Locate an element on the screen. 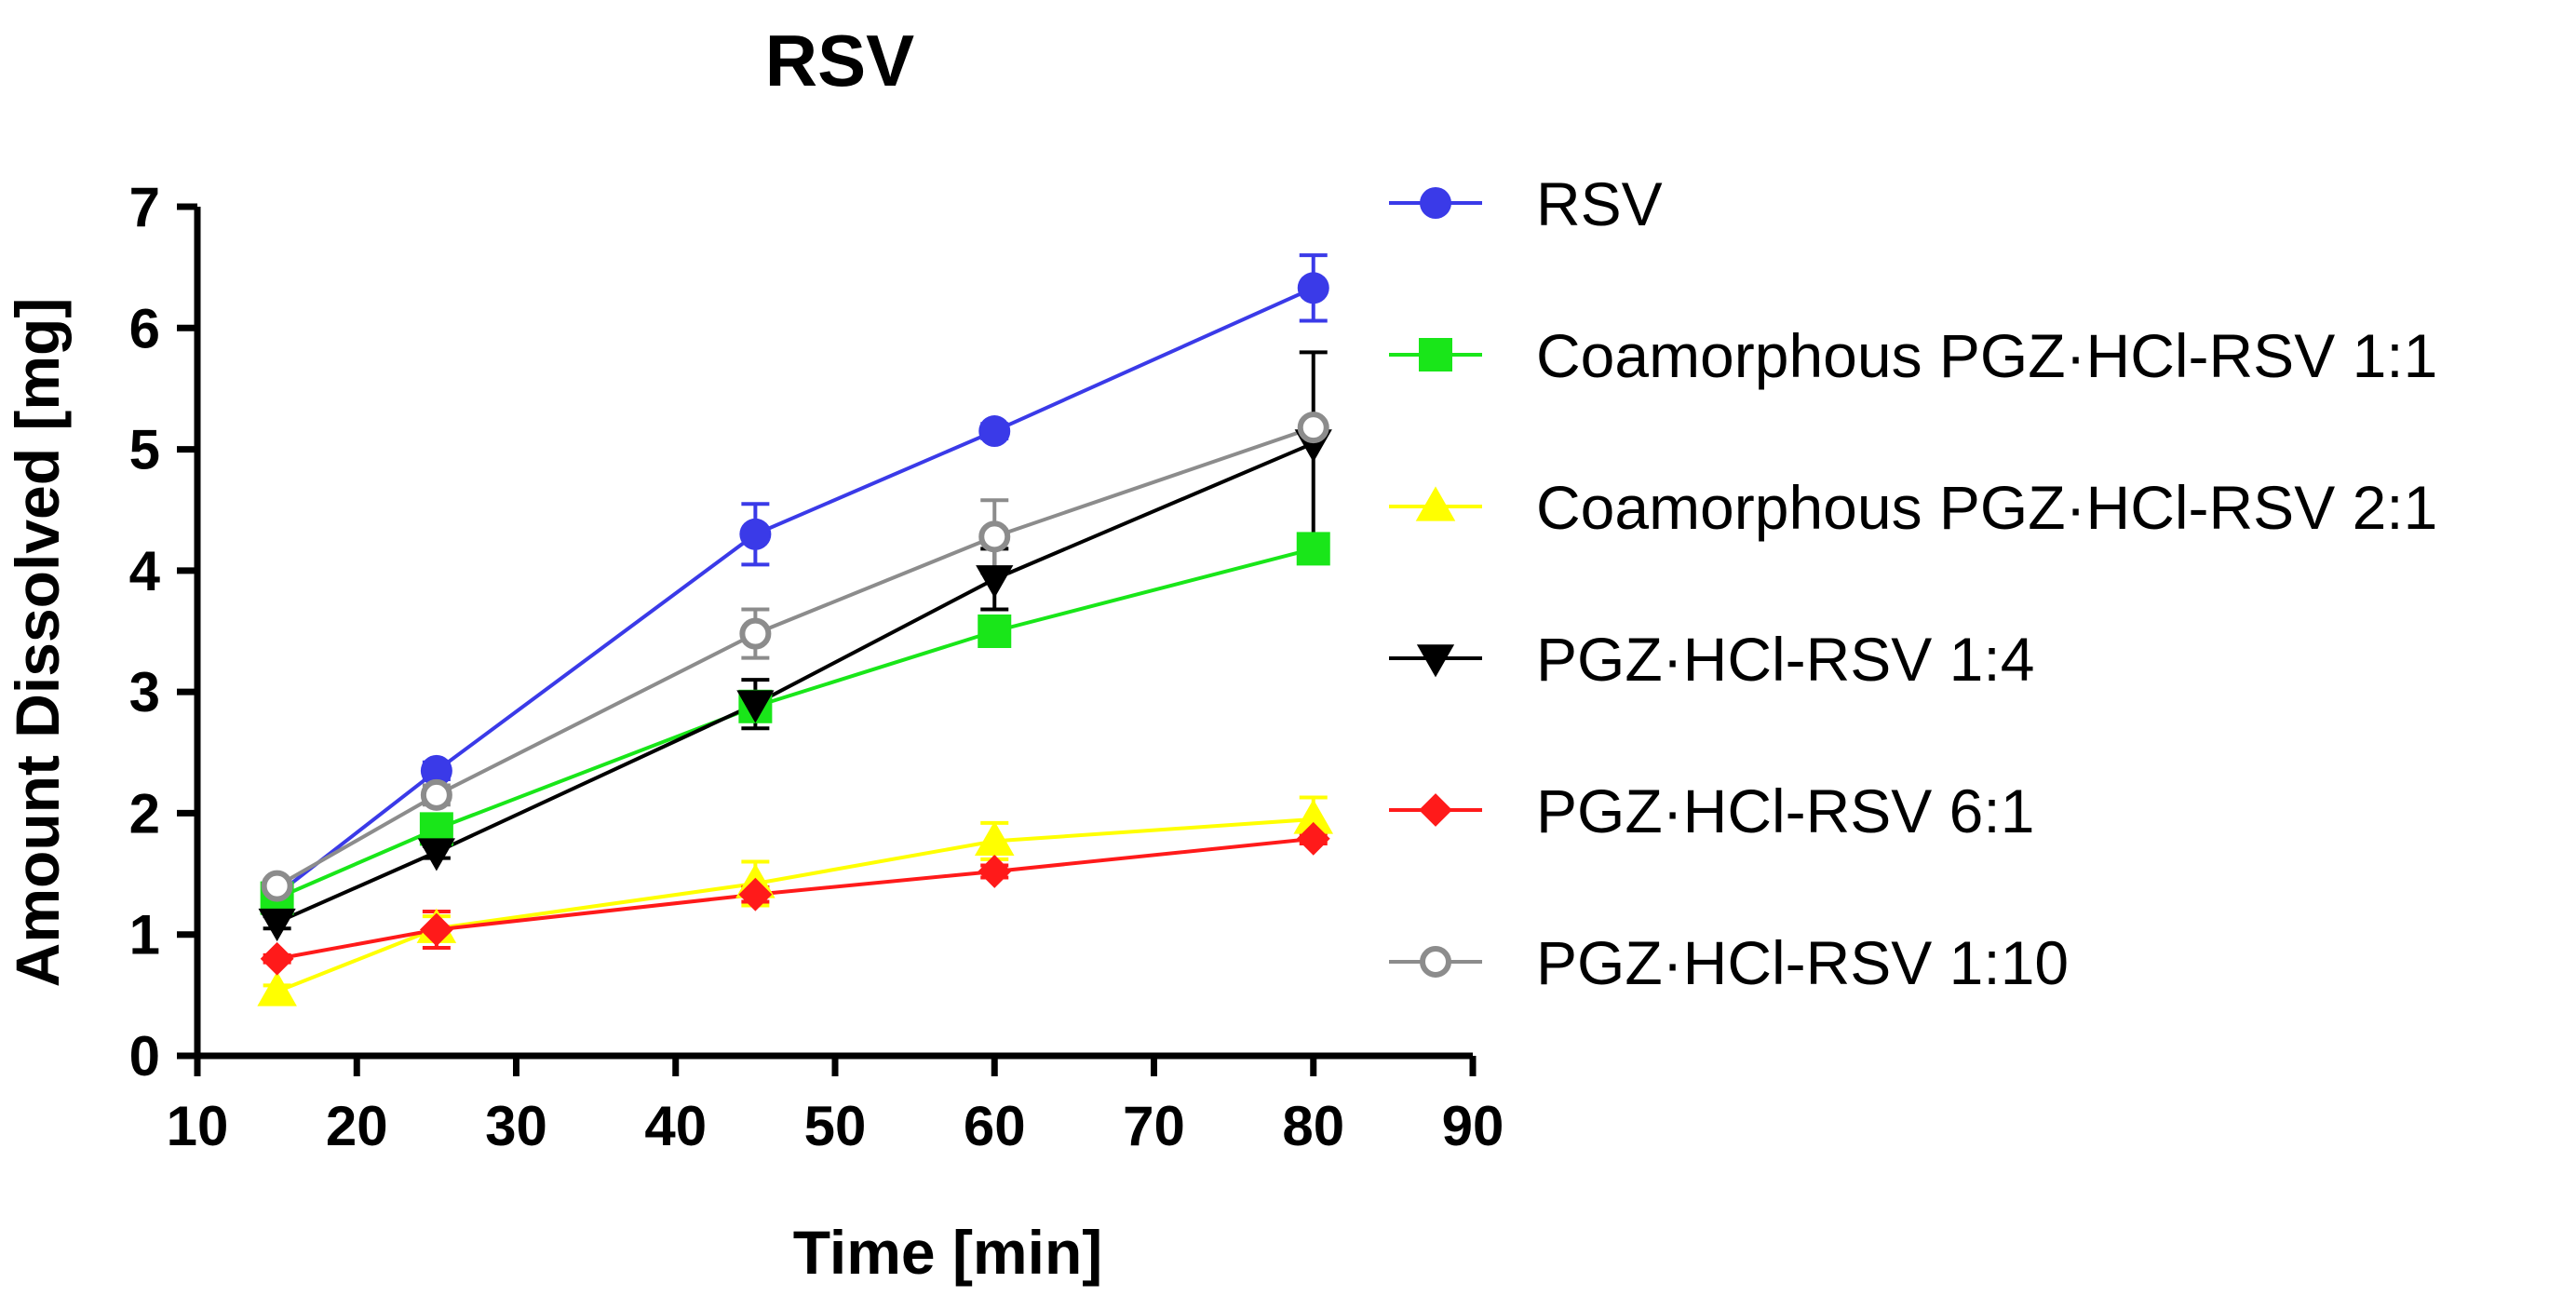 This screenshot has height=1310, width=2576. x-axis-label: Time [min] is located at coordinates (947, 1252).